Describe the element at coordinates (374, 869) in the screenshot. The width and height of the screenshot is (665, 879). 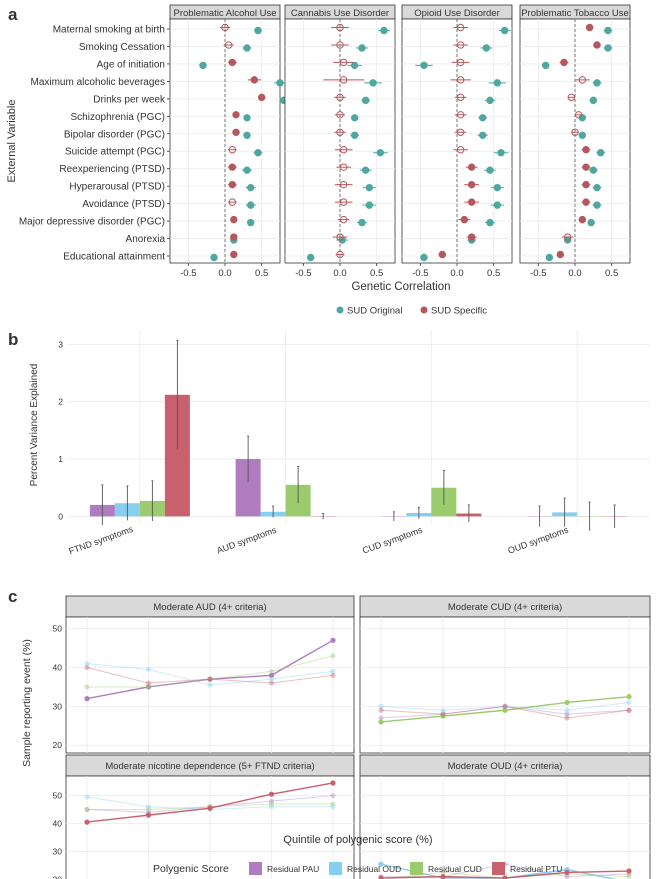
I see `legend-label-residual-oud: Residual OUD` at that location.